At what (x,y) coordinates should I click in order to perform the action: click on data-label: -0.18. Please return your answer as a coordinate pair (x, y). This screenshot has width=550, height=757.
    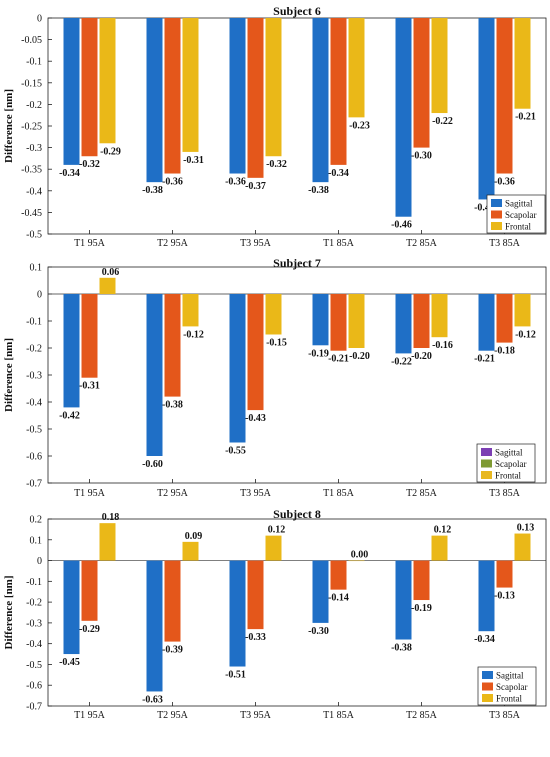
    Looking at the image, I should click on (504, 351).